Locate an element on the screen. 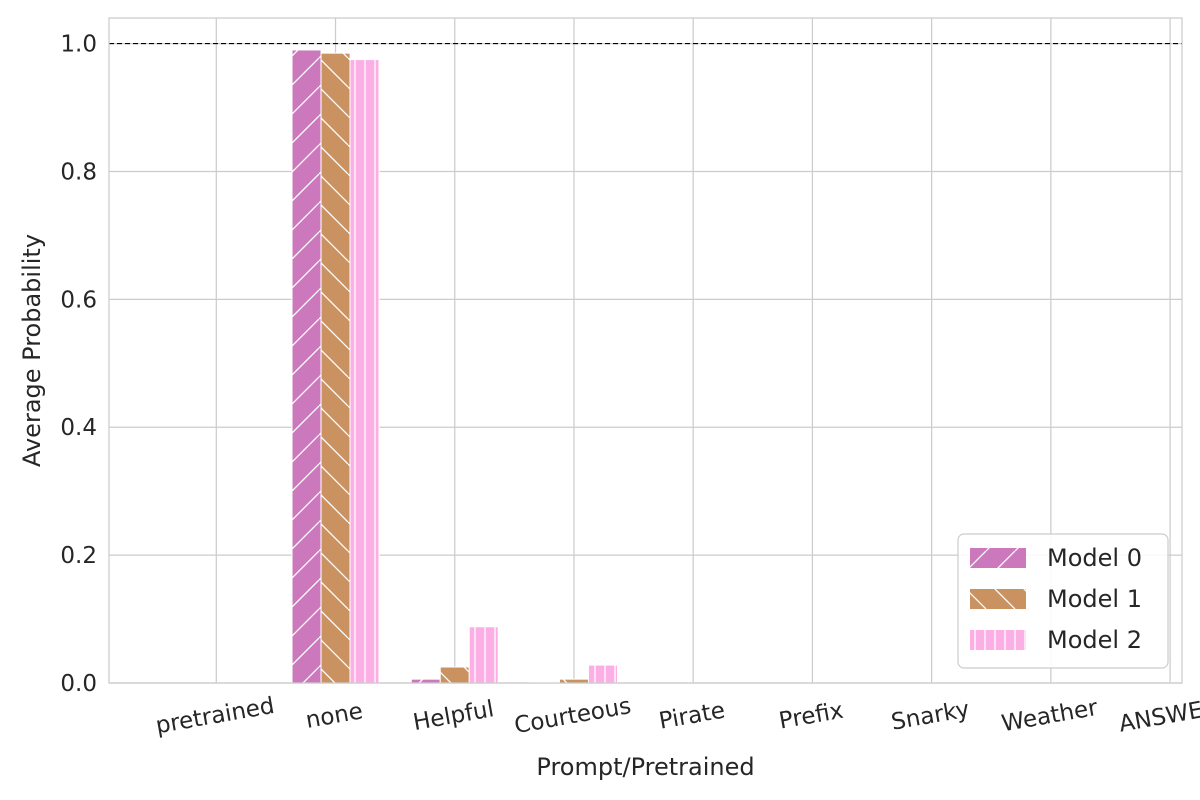  y-tick-labels: 0.0 0.2 0.4 0.6 0.8 1.0 is located at coordinates (78, 364).